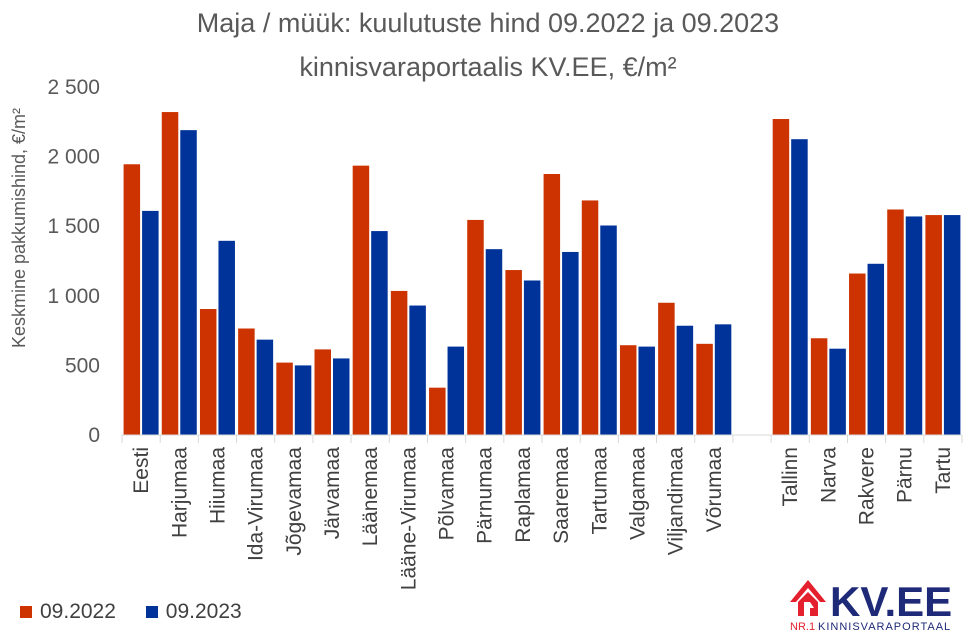 The height and width of the screenshot is (637, 976). I want to click on bar-09.2023-Järvamaa, so click(341, 396).